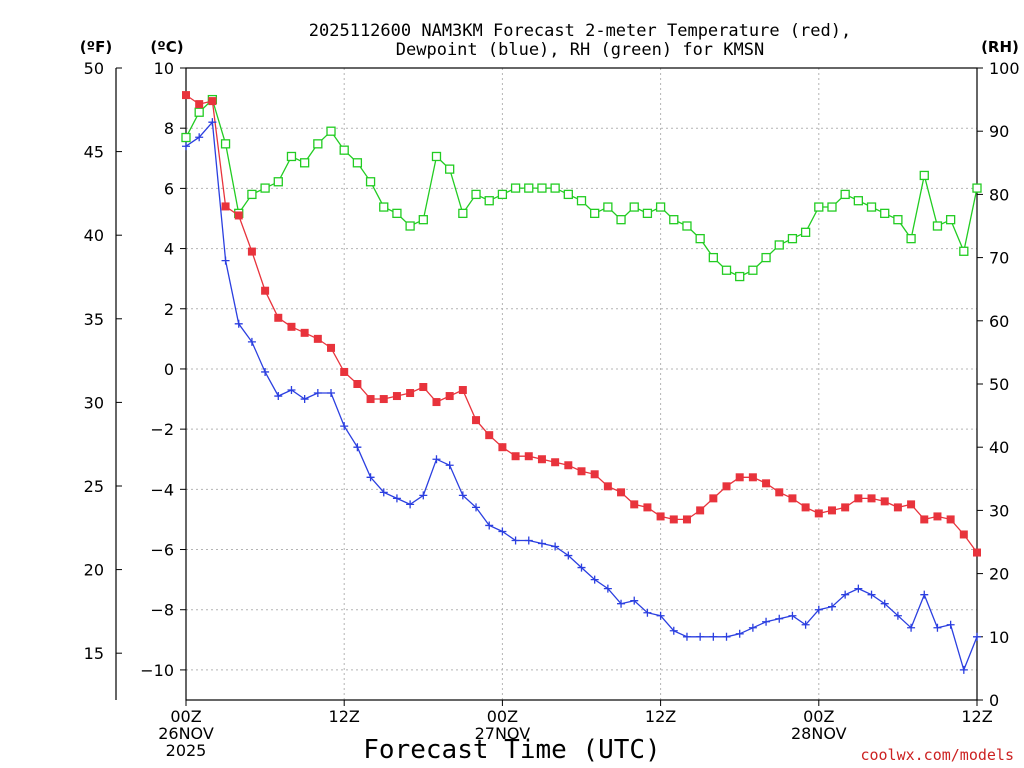 The width and height of the screenshot is (1024, 768). Describe the element at coordinates (999, 510) in the screenshot. I see `rh-tick-label: 30` at that location.